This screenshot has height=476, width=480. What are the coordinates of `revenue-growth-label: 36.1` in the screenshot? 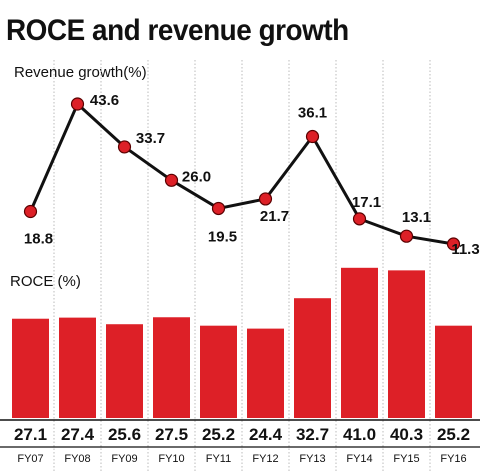 It's located at (312, 113).